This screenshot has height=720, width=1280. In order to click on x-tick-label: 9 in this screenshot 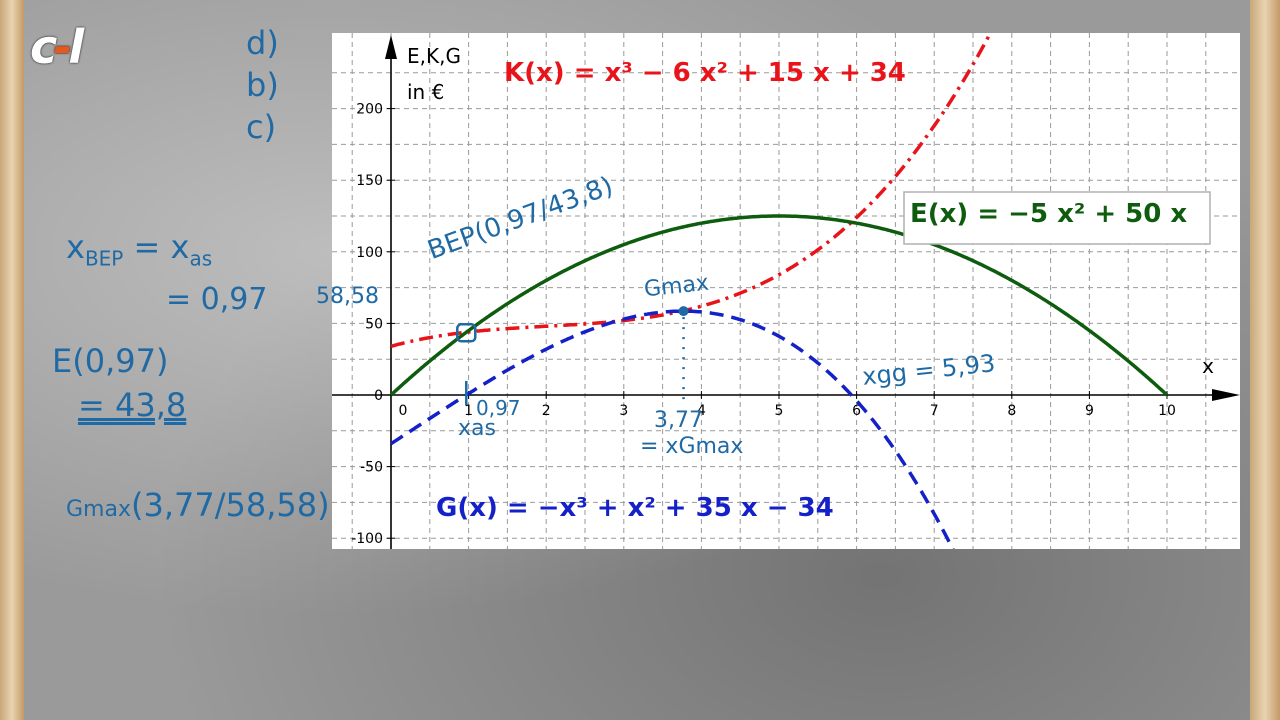, I will do `click(1089, 411)`.